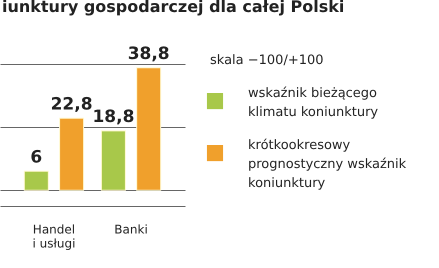  I want to click on text: skala −100/+100, so click(267, 60).